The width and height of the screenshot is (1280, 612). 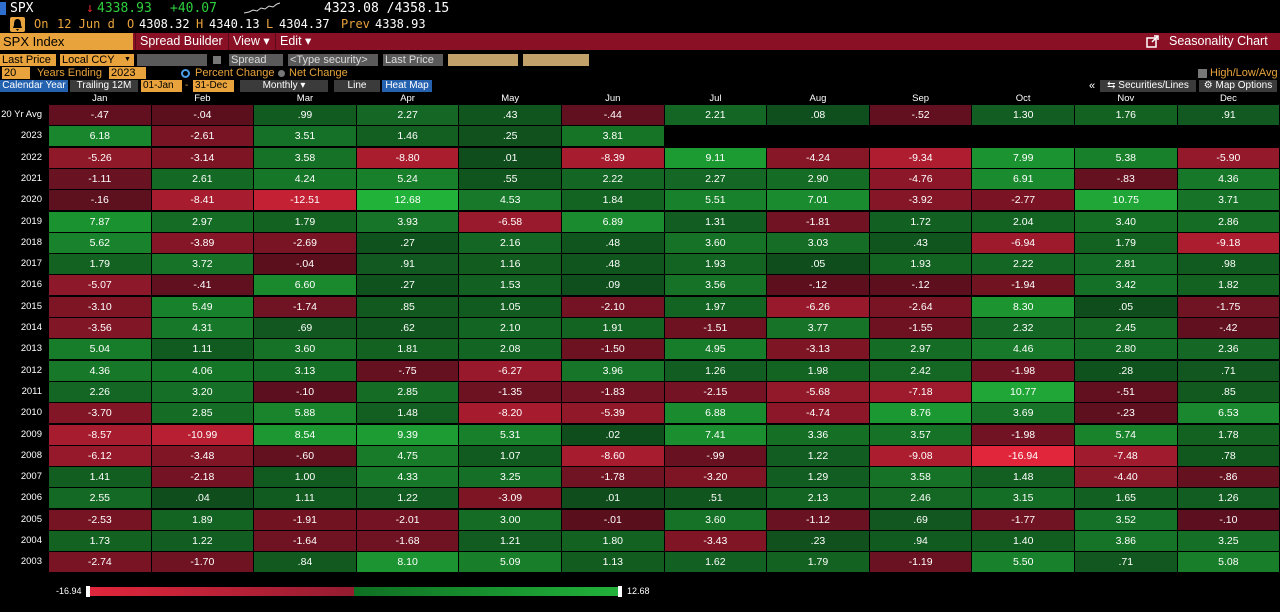 What do you see at coordinates (818, 328) in the screenshot?
I see `heatmap-cell: 3.77` at bounding box center [818, 328].